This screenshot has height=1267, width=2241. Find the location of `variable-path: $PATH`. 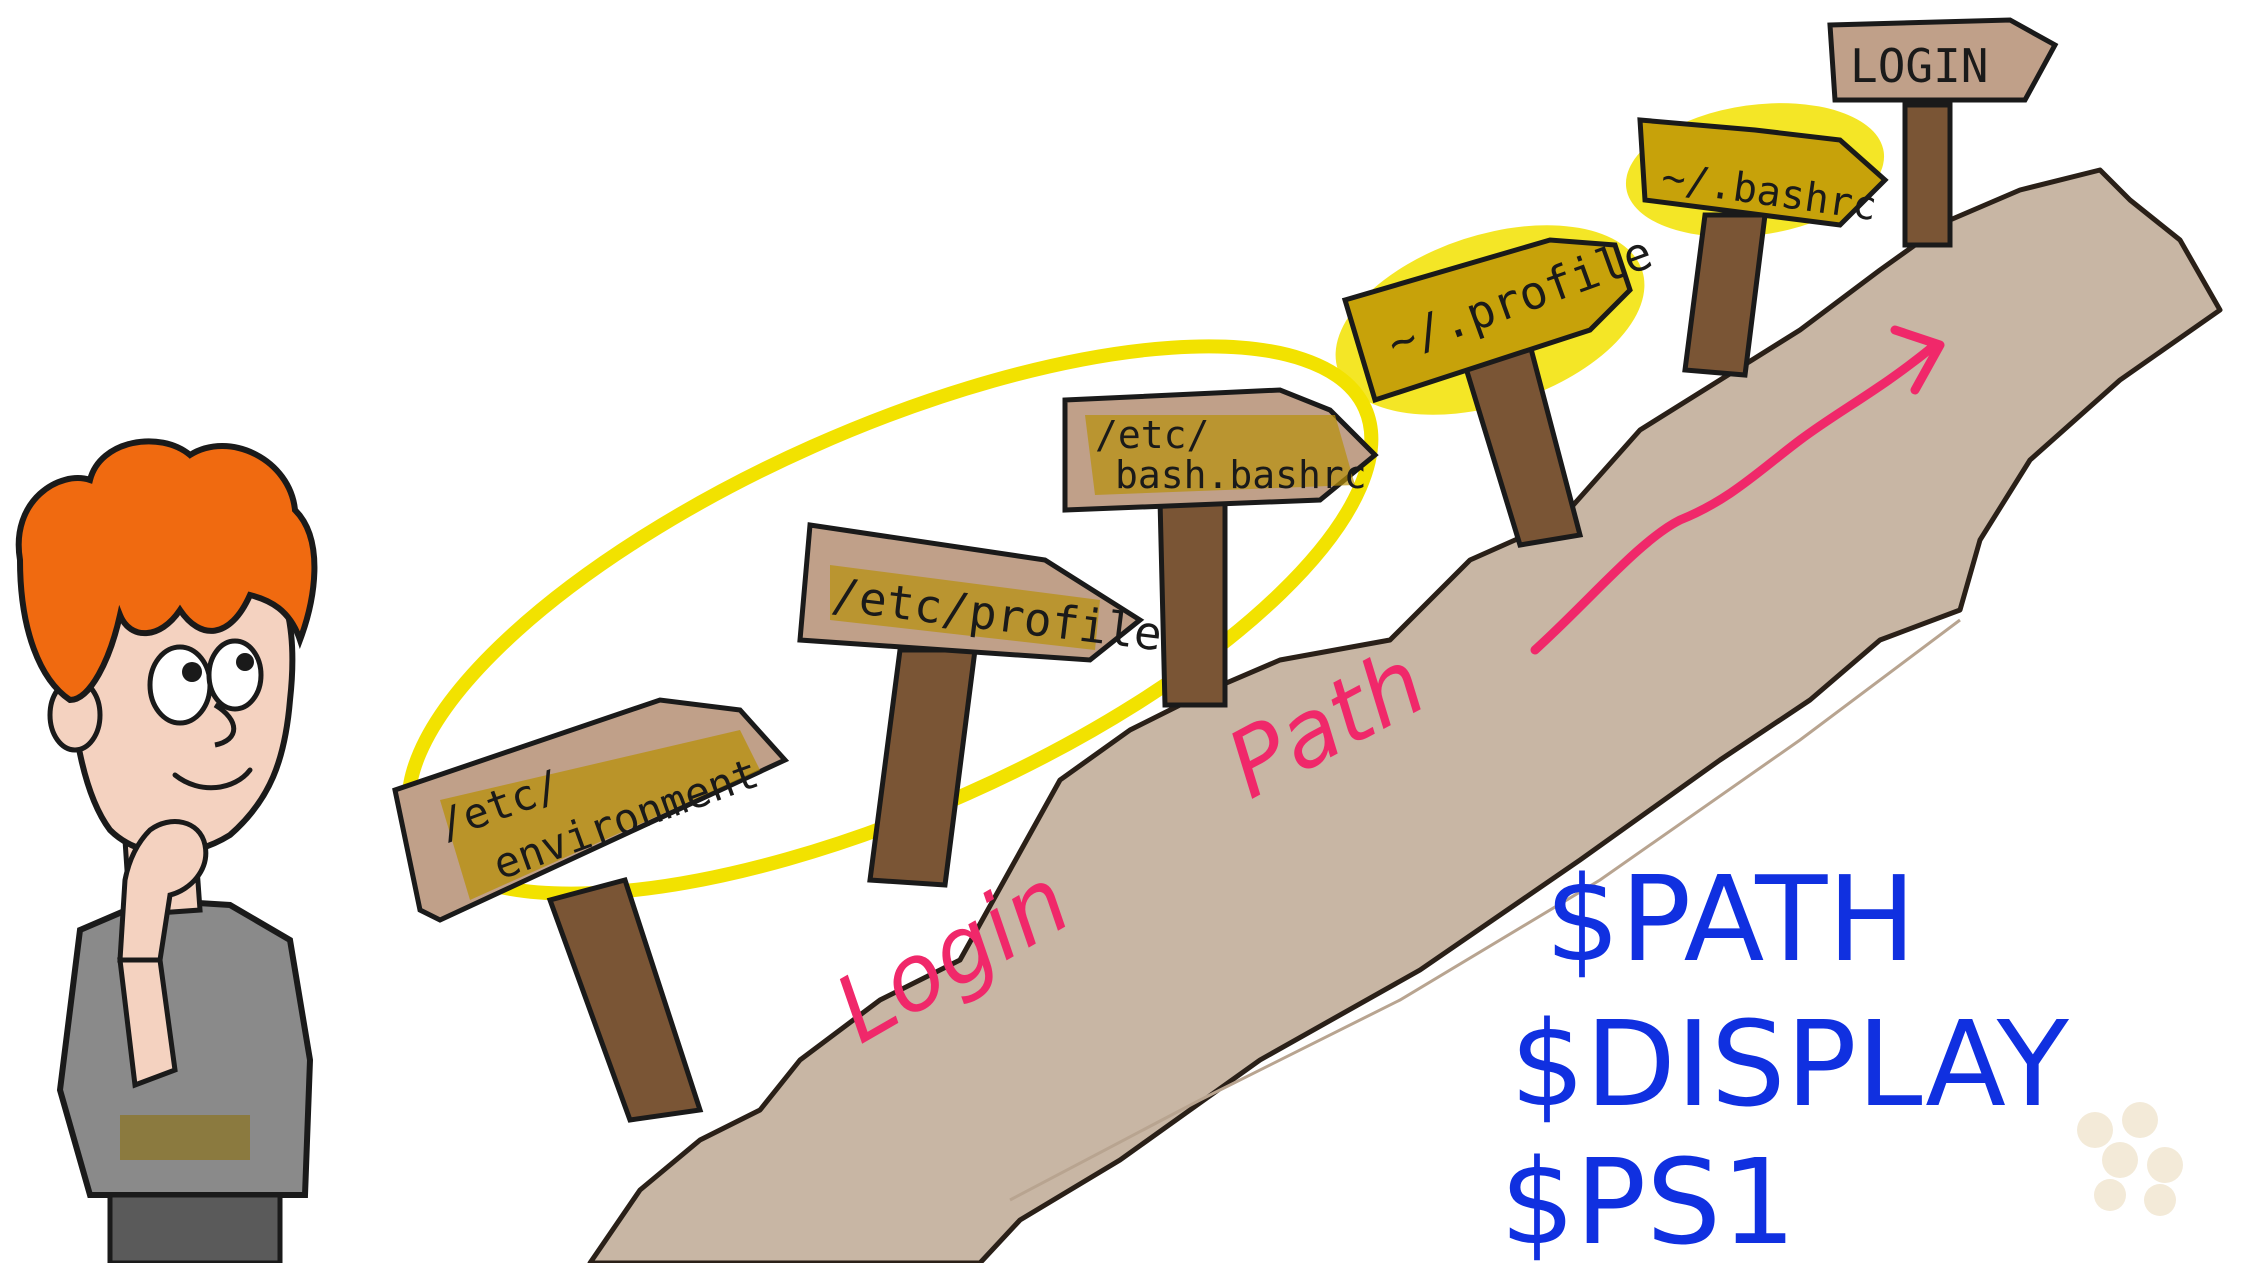

variable-path: $PATH is located at coordinates (1730, 919).